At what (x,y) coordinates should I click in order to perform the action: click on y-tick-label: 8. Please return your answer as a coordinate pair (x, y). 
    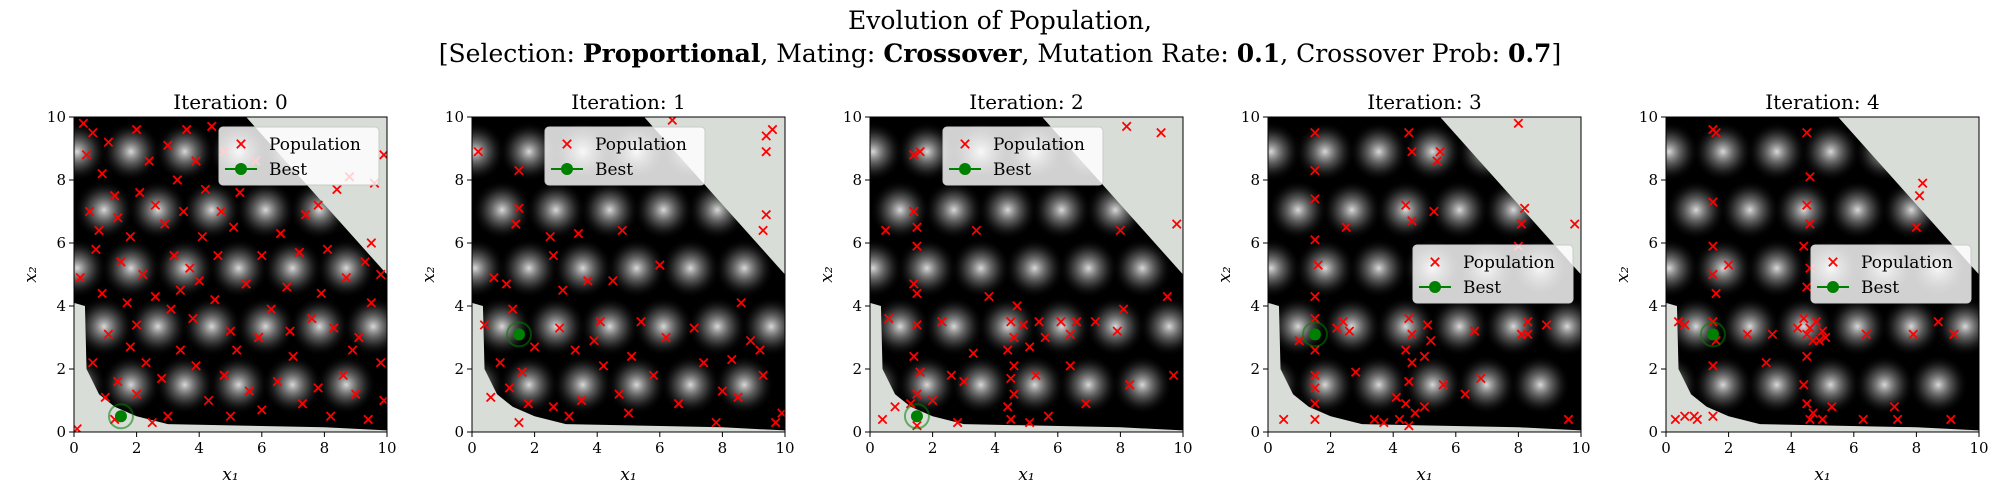
    Looking at the image, I should click on (1255, 180).